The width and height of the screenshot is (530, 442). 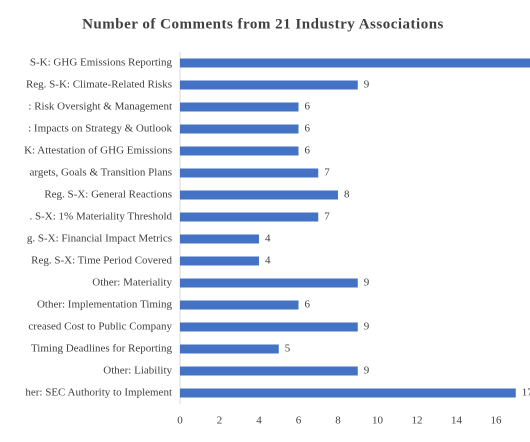 What do you see at coordinates (98, 151) in the screenshot?
I see `y-tick-label: K: Attestation of GHG Emissions` at bounding box center [98, 151].